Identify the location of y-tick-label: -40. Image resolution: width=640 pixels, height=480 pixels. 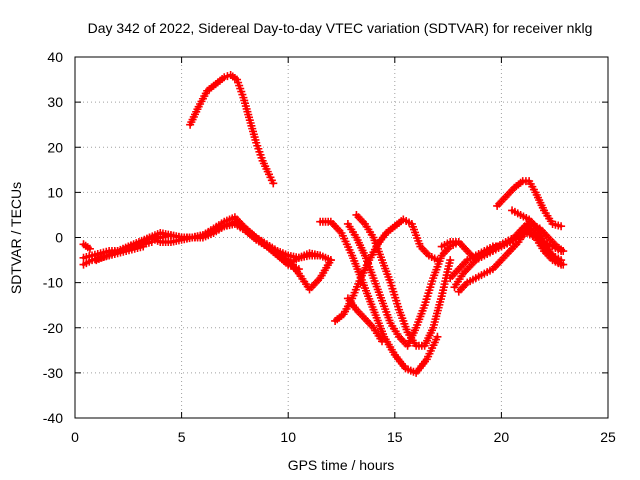
(53, 418).